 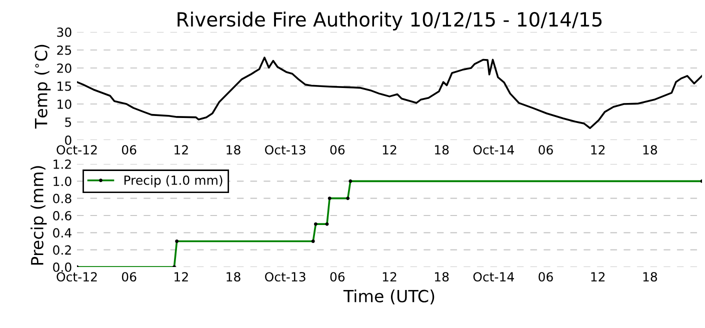 I want to click on y-tick-label: 30, so click(x=64, y=32).